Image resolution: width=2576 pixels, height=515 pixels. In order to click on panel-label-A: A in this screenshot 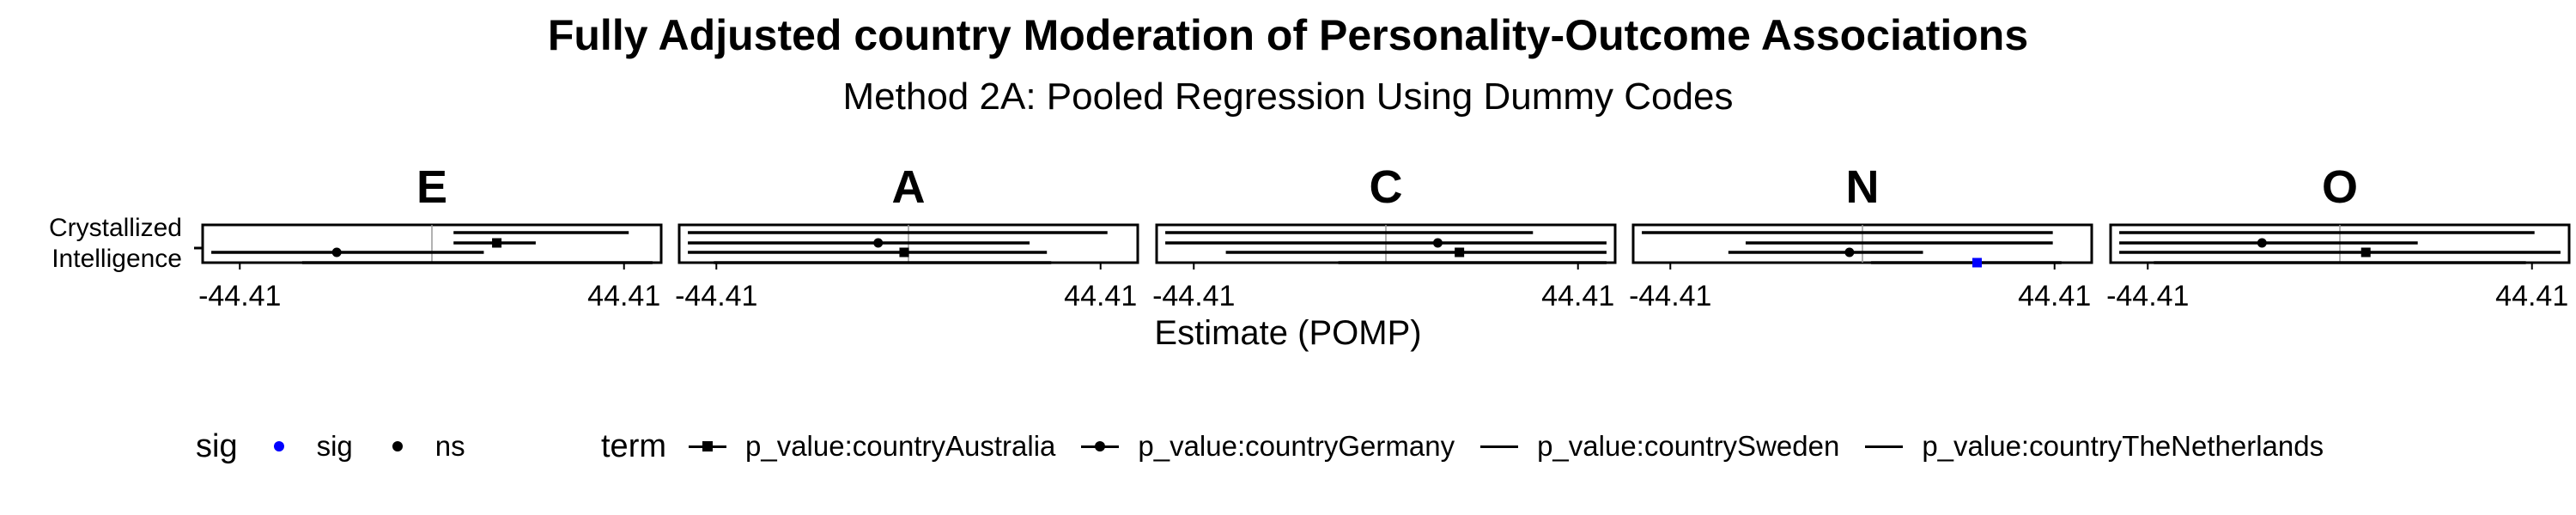, I will do `click(909, 187)`.